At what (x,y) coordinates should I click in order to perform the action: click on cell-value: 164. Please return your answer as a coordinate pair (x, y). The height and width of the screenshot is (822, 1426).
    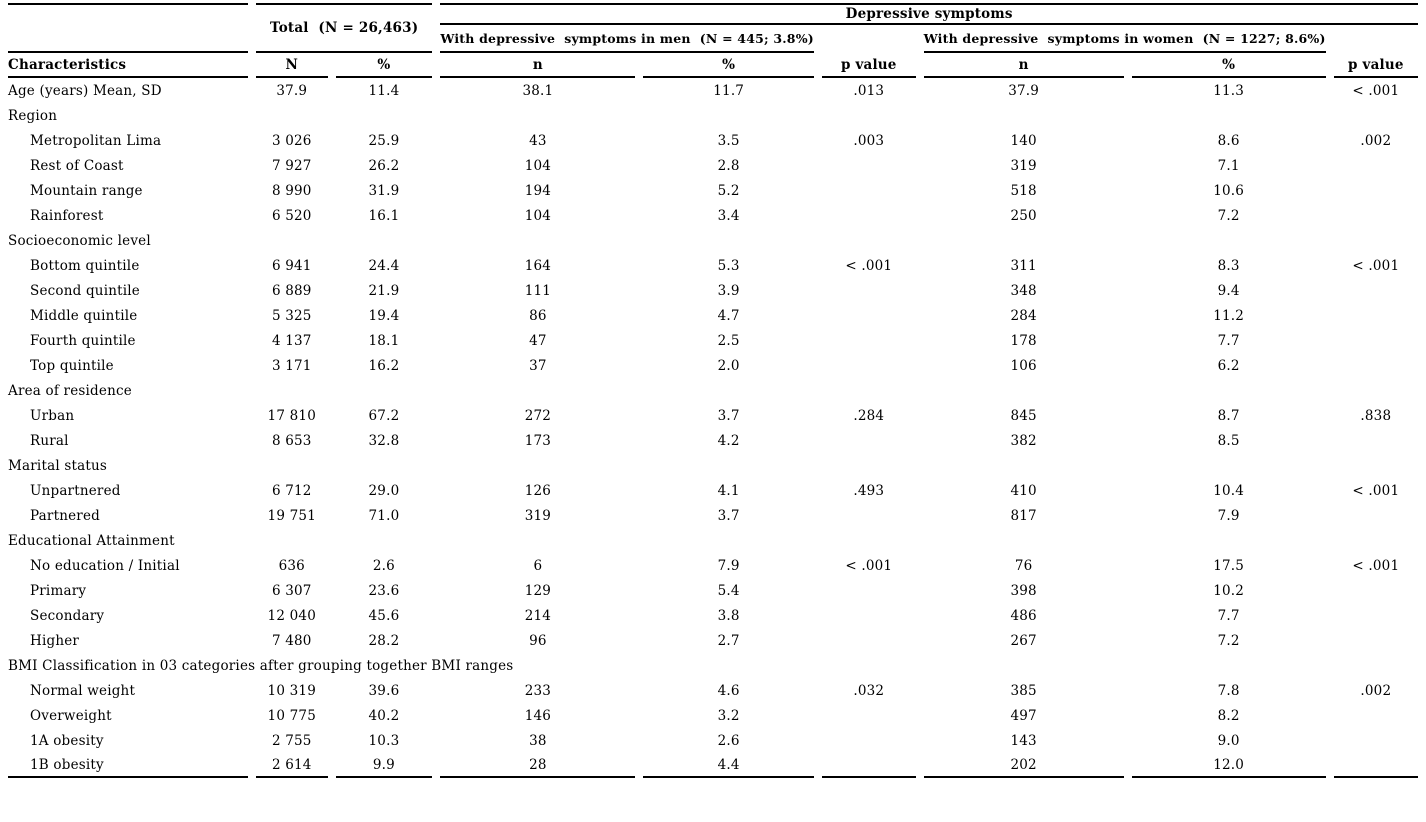
    Looking at the image, I should click on (538, 265).